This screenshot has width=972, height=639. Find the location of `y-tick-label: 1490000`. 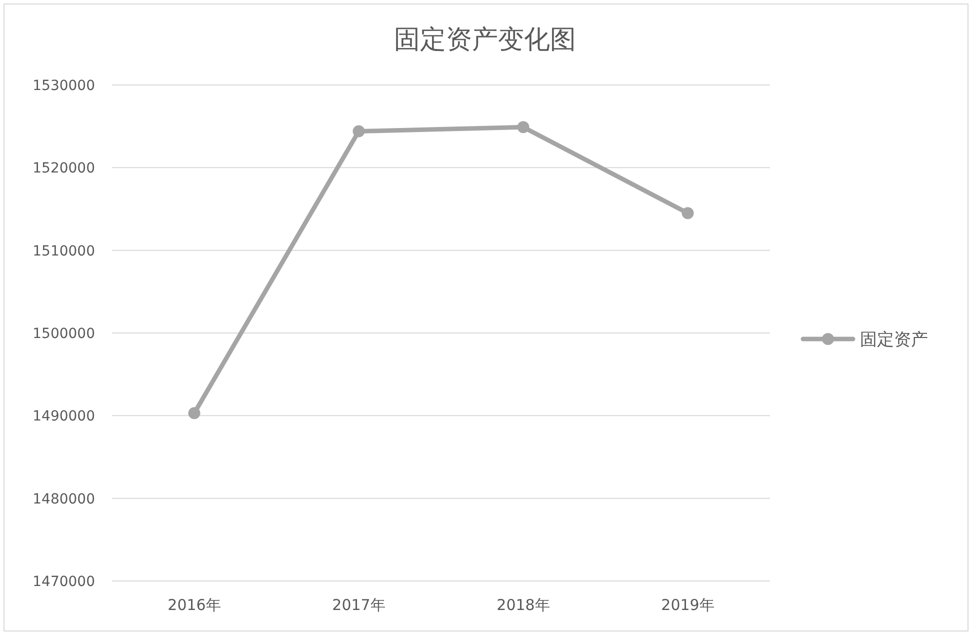

y-tick-label: 1490000 is located at coordinates (63, 416).